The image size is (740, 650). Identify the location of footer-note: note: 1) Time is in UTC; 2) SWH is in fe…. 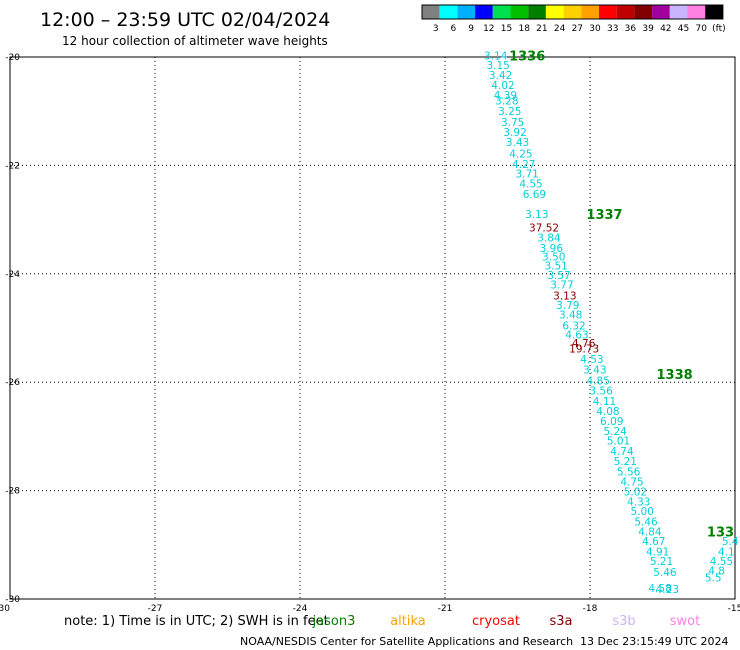
(196, 621).